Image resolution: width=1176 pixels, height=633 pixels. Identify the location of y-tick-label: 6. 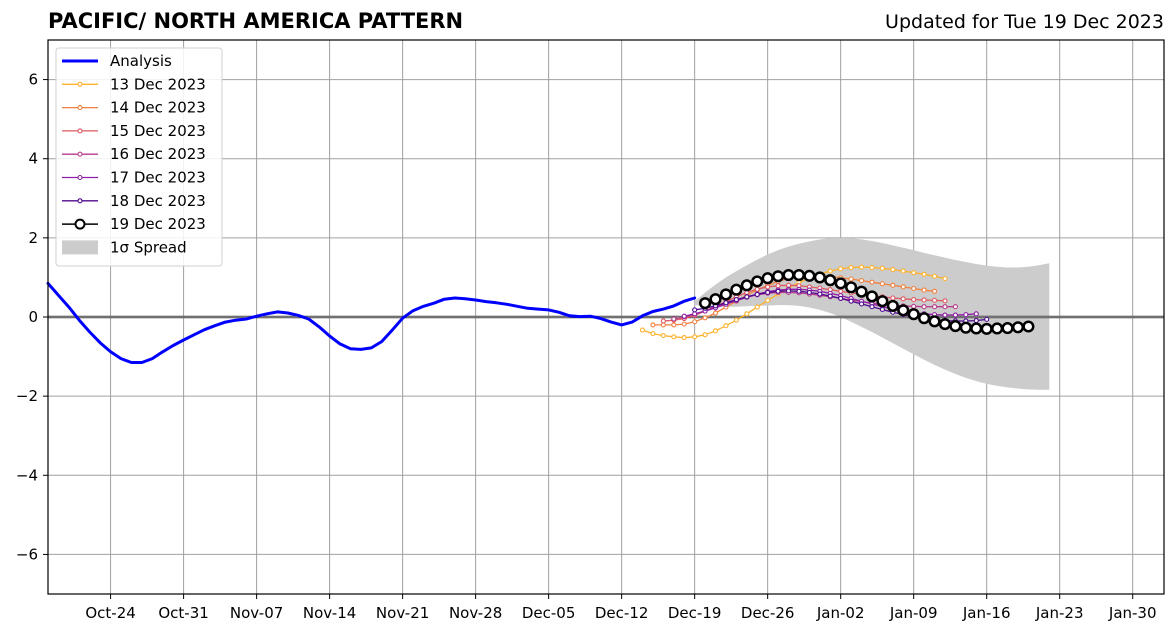
(33, 80).